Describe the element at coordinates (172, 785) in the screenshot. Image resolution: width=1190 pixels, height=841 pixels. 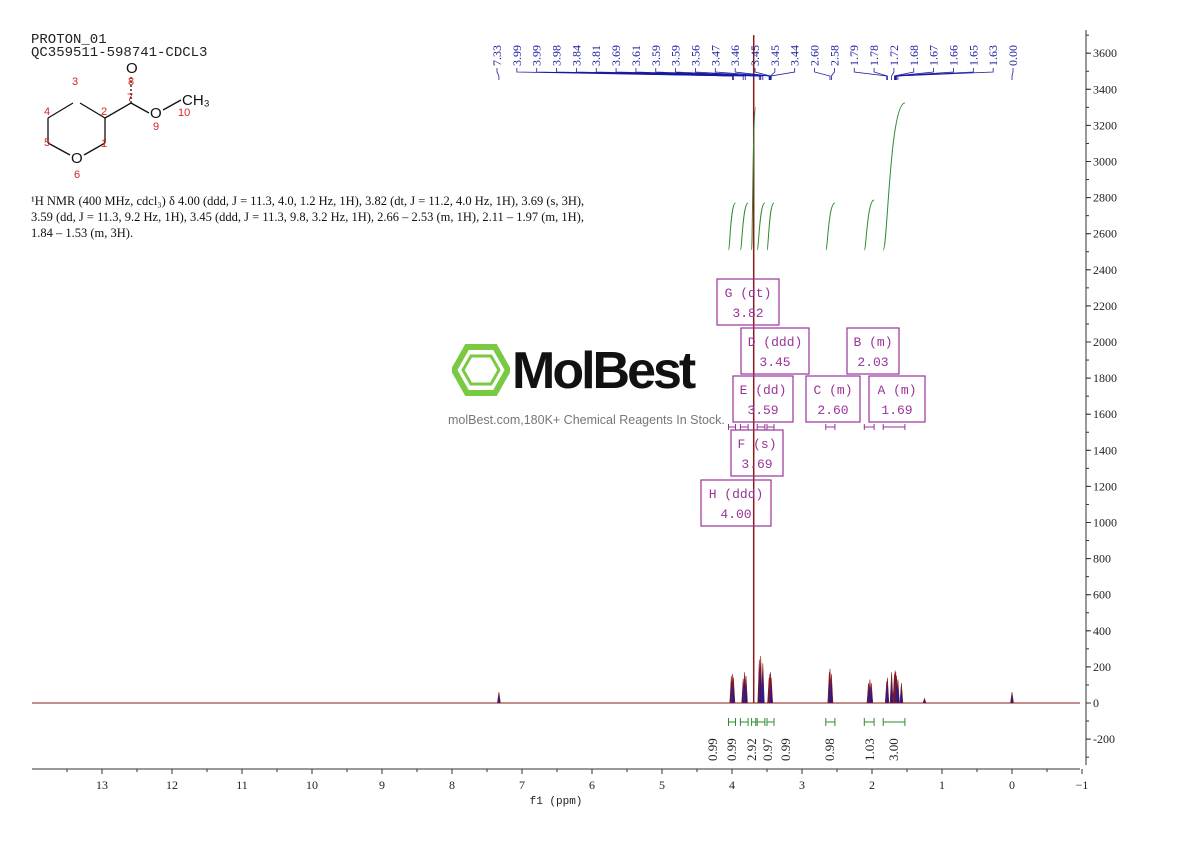
I see `x-tick-label: 12` at that location.